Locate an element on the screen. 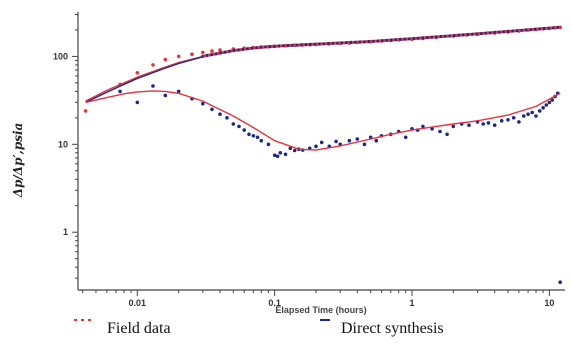 The height and width of the screenshot is (344, 572). series-derivative-model-line is located at coordinates (323, 120).